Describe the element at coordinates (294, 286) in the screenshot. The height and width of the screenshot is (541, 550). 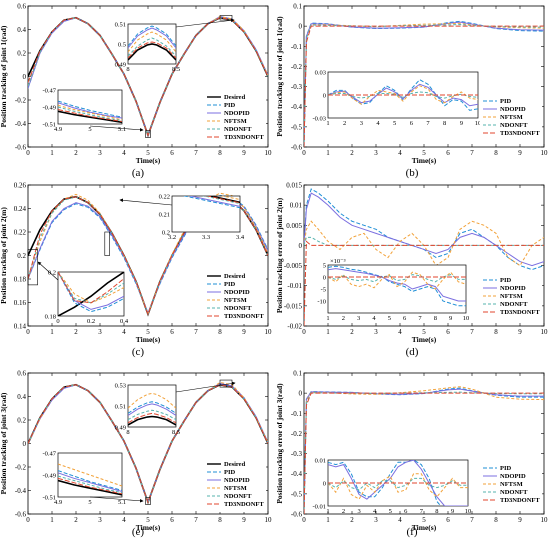
I see `y-tick-label: -0.01` at that location.